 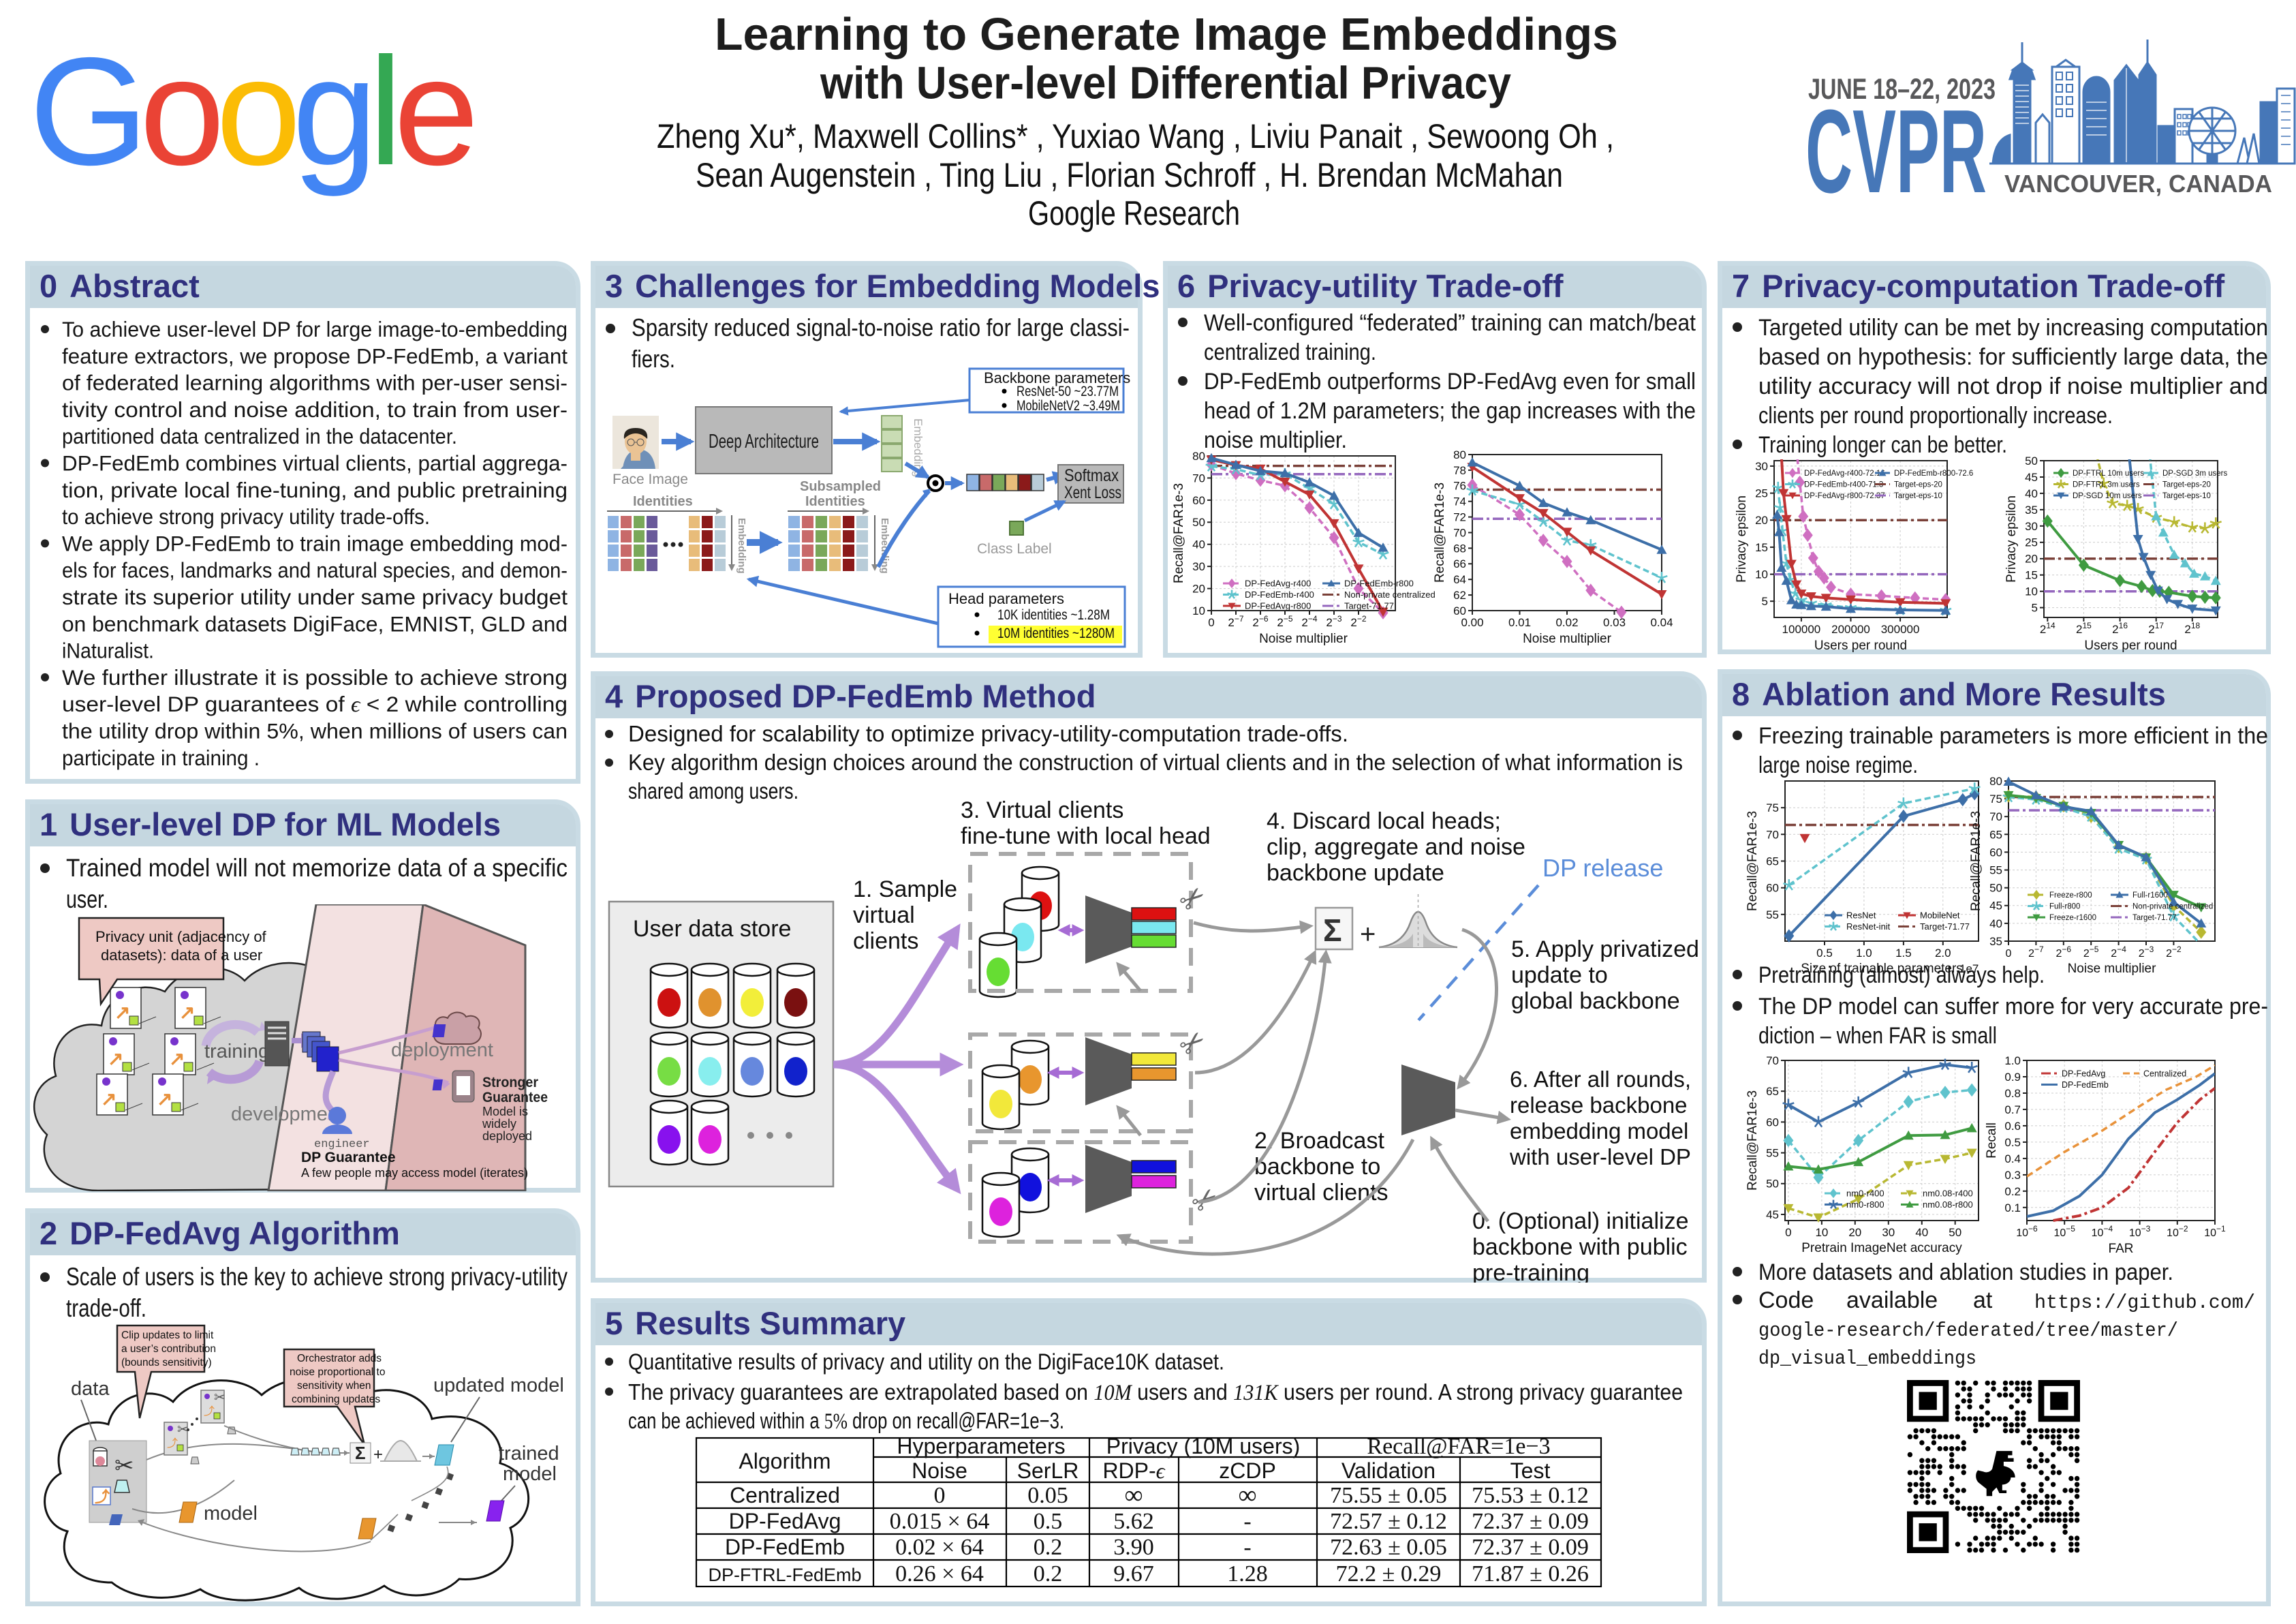 What do you see at coordinates (169, 1349) in the screenshot?
I see `svg-text: a user’s contribution` at bounding box center [169, 1349].